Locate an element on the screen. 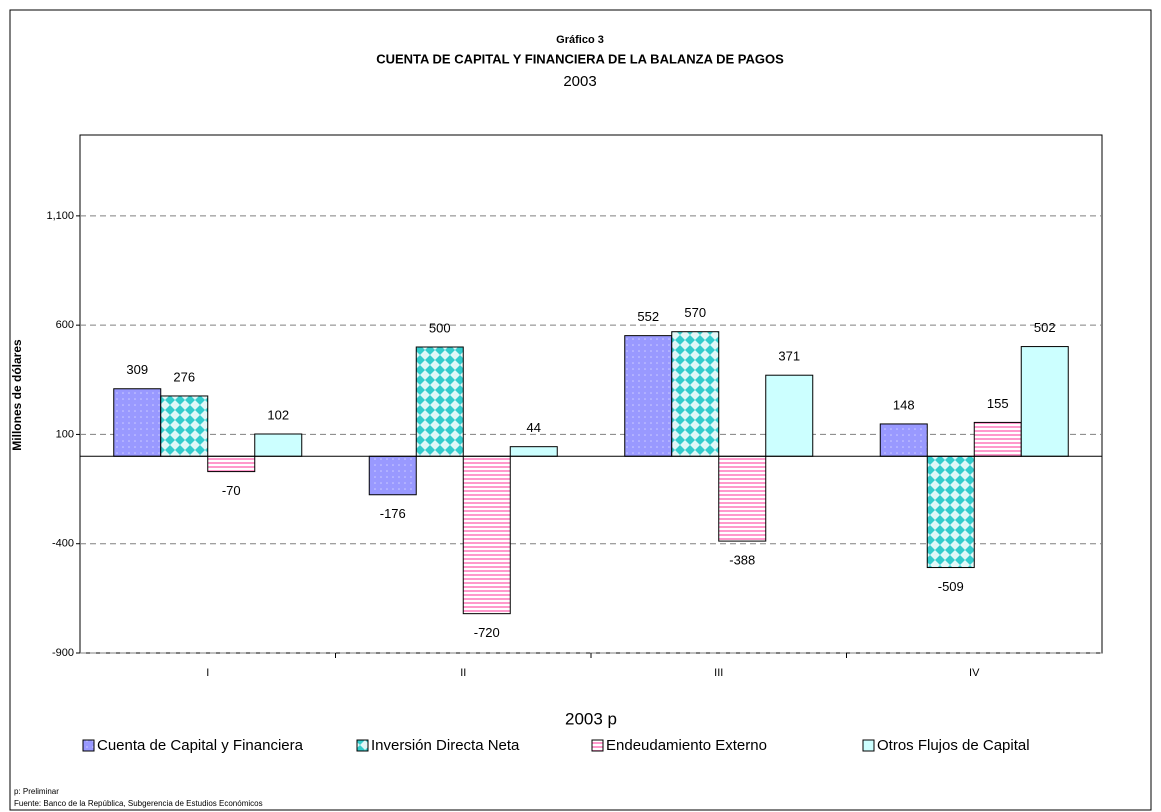 Image resolution: width=1161 pixels, height=812 pixels. data-label: 102 is located at coordinates (278, 414).